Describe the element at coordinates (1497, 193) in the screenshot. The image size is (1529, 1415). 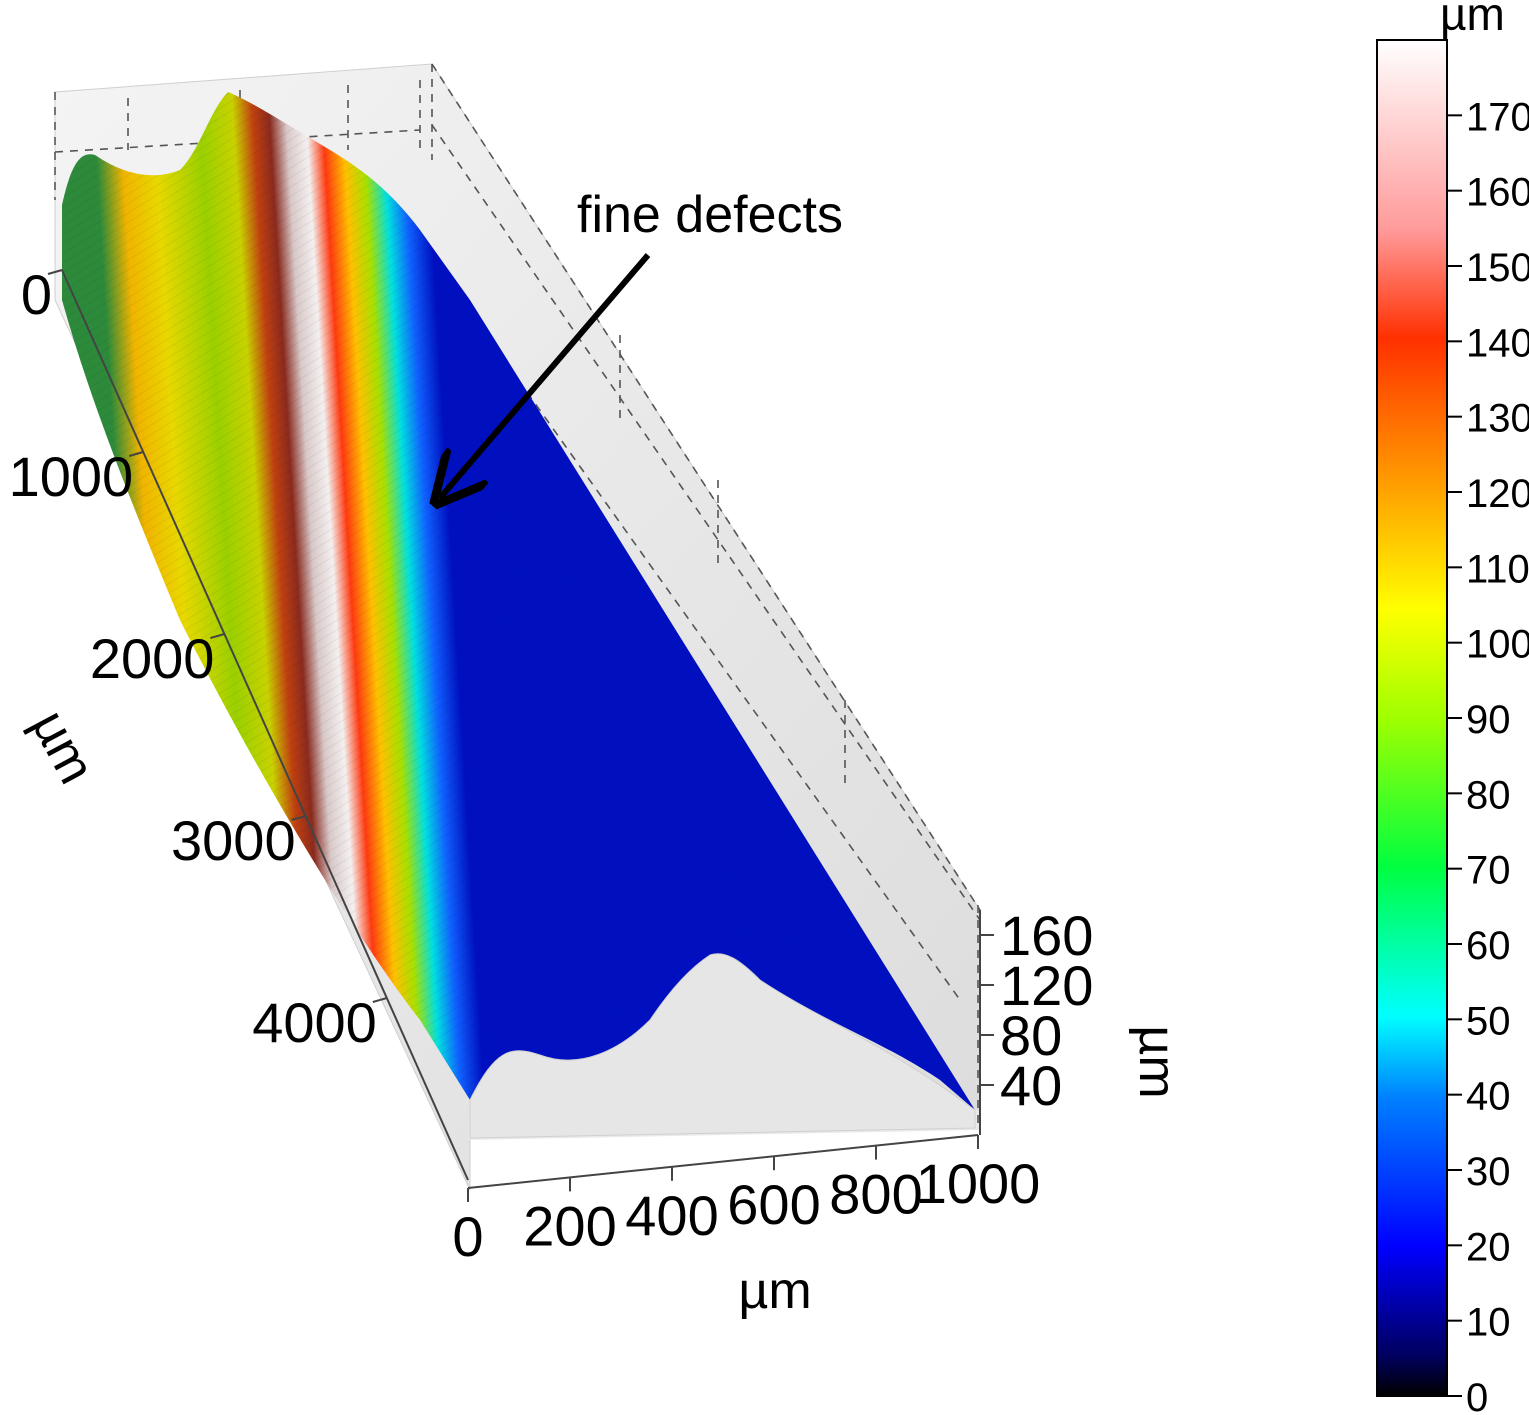
I see `colorbar-tick-label: 160` at that location.